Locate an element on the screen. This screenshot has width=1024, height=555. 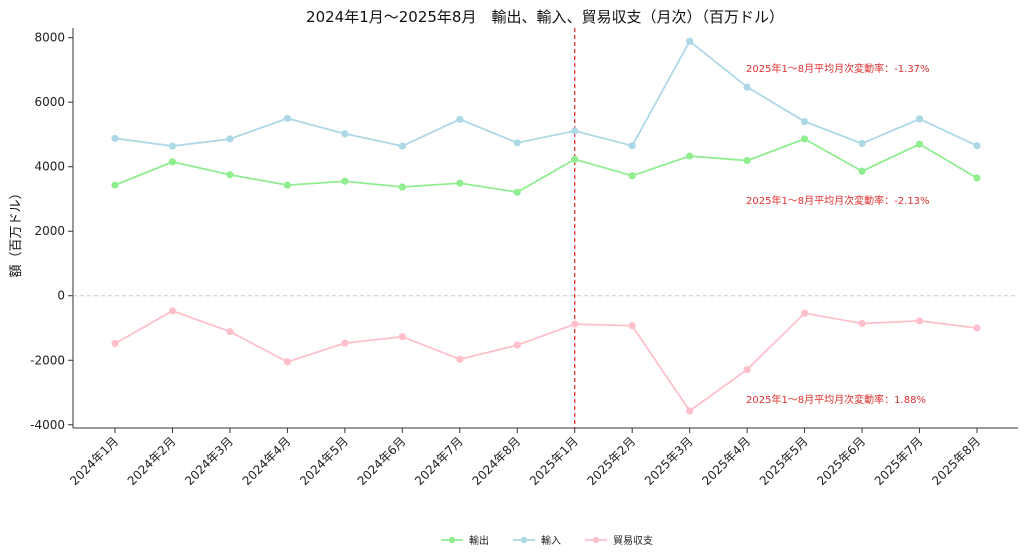
x-tick-label: 2025年1月 is located at coordinates (554, 461).